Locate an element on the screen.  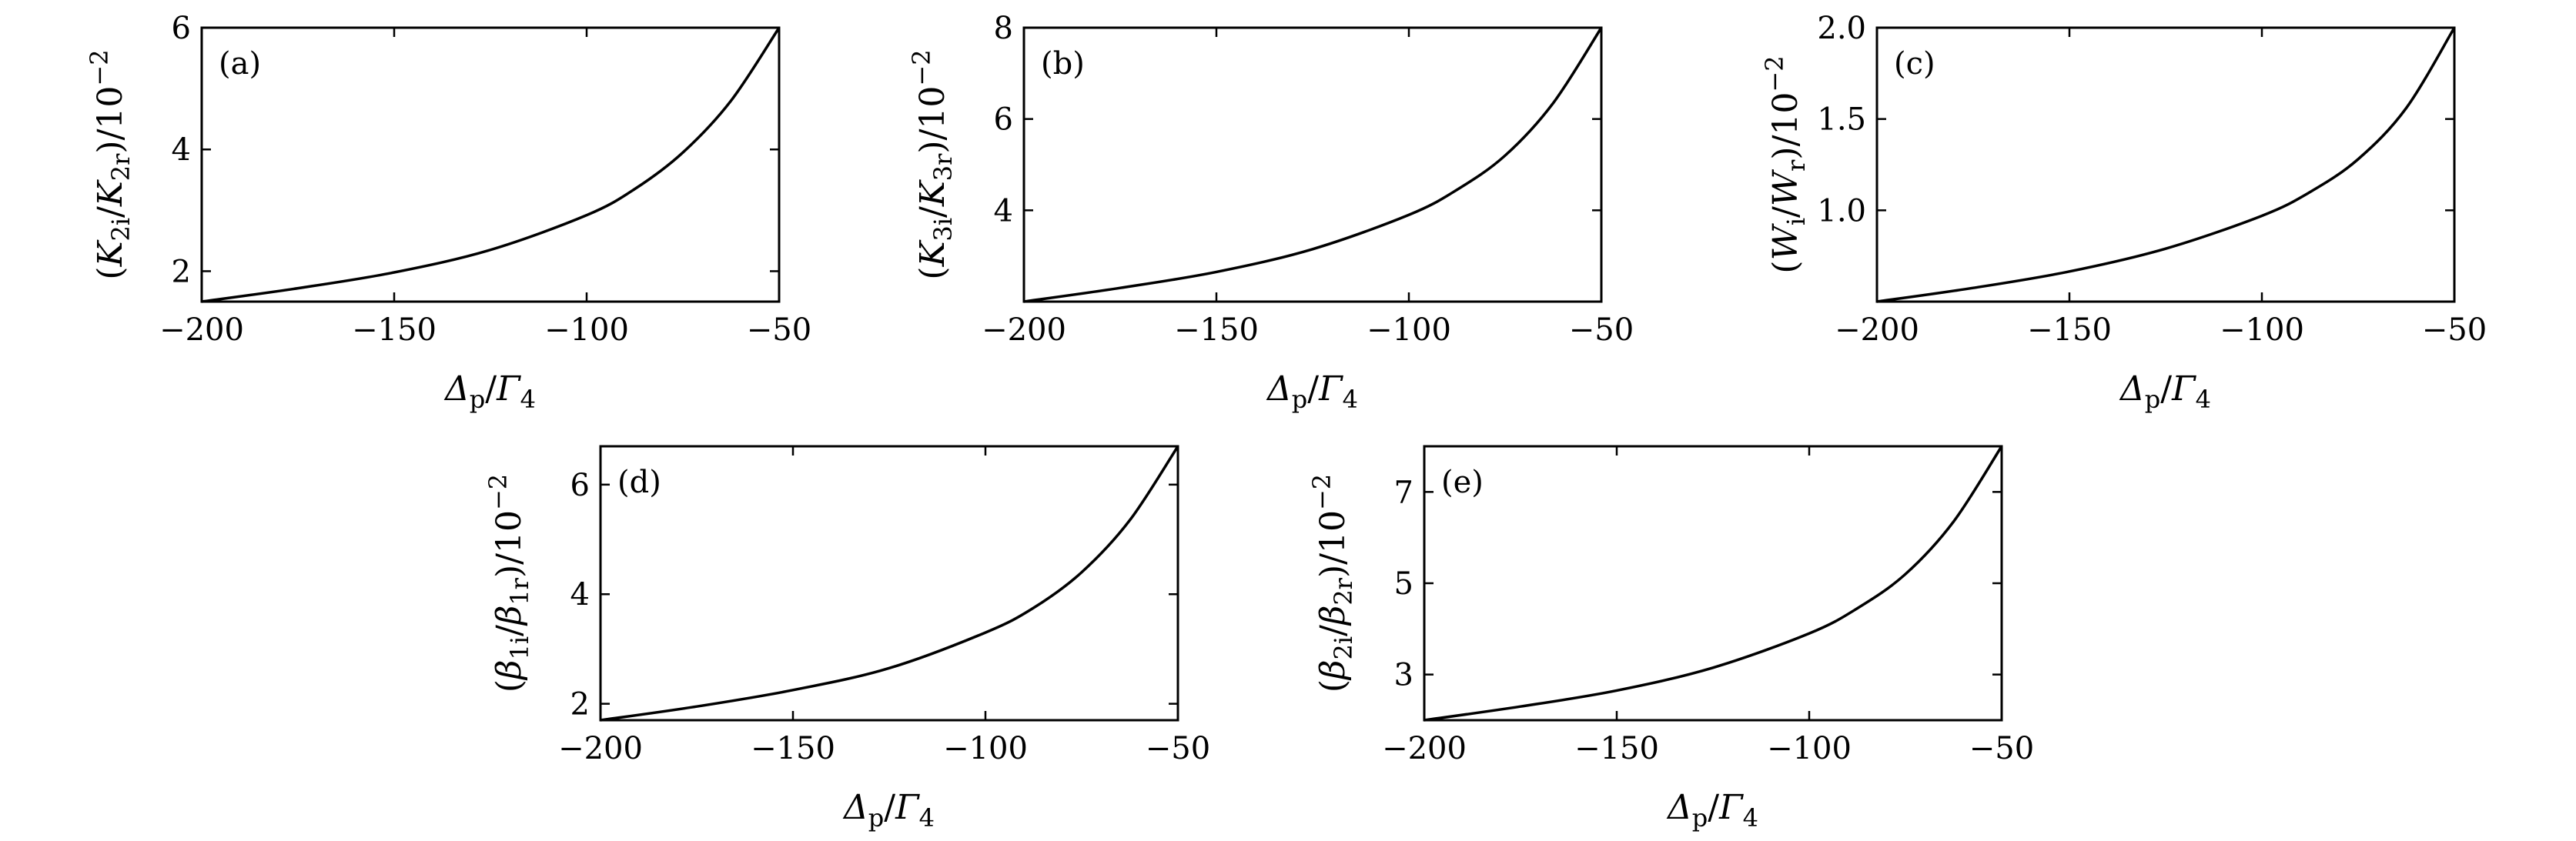
panel-label: (e) is located at coordinates (1463, 483).